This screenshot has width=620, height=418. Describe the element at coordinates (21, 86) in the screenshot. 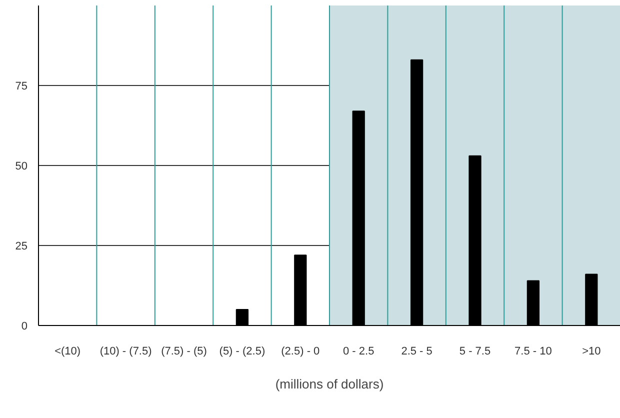

I see `y-tick-label: 75` at that location.